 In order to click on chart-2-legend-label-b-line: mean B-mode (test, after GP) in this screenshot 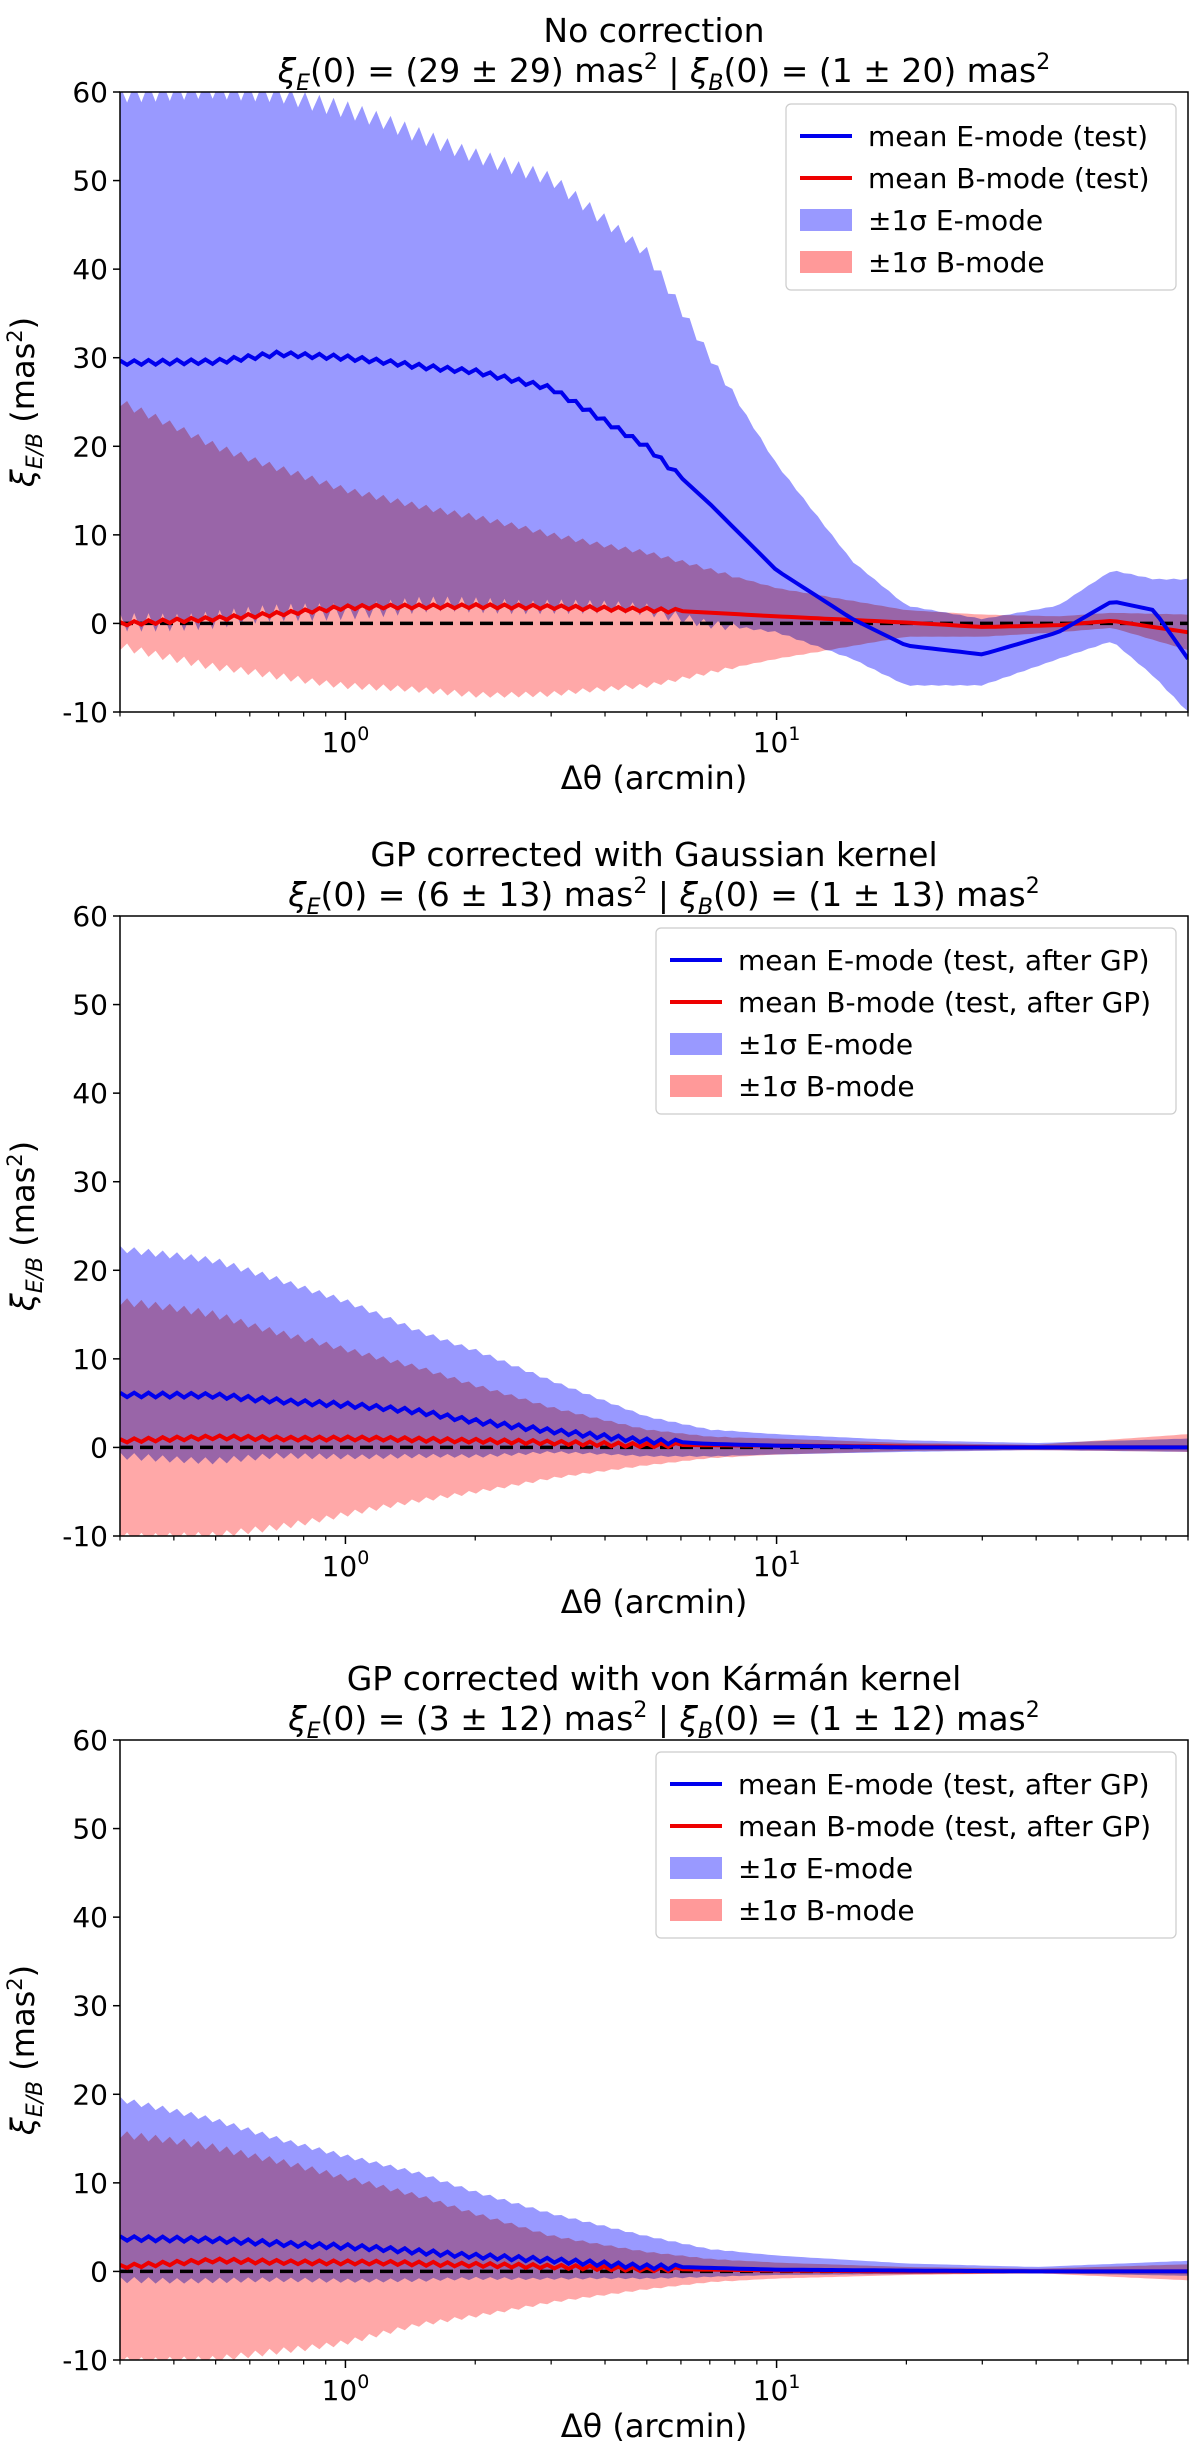, I will do `click(944, 1002)`.